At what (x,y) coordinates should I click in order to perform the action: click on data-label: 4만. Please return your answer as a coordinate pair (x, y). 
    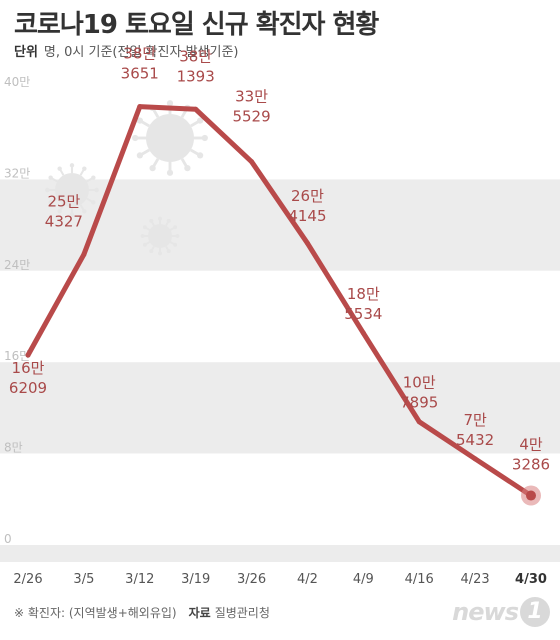
    Looking at the image, I should click on (531, 445).